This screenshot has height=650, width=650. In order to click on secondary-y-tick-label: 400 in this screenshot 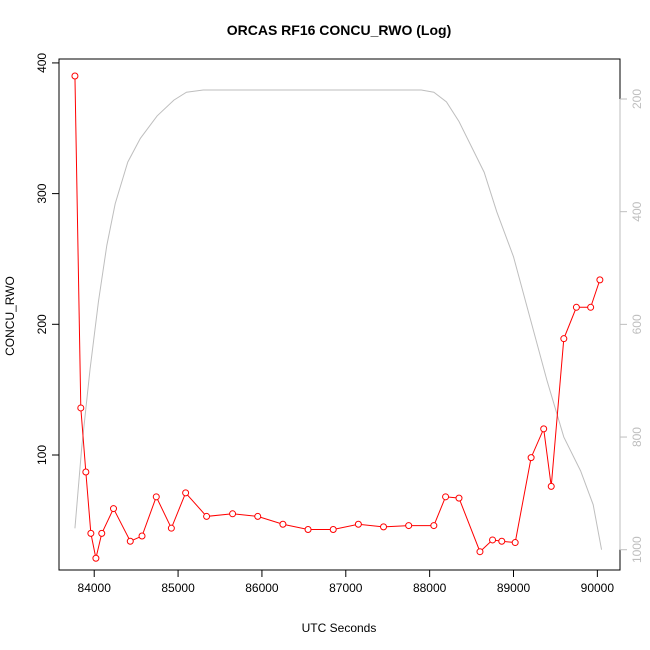, I will do `click(637, 211)`.